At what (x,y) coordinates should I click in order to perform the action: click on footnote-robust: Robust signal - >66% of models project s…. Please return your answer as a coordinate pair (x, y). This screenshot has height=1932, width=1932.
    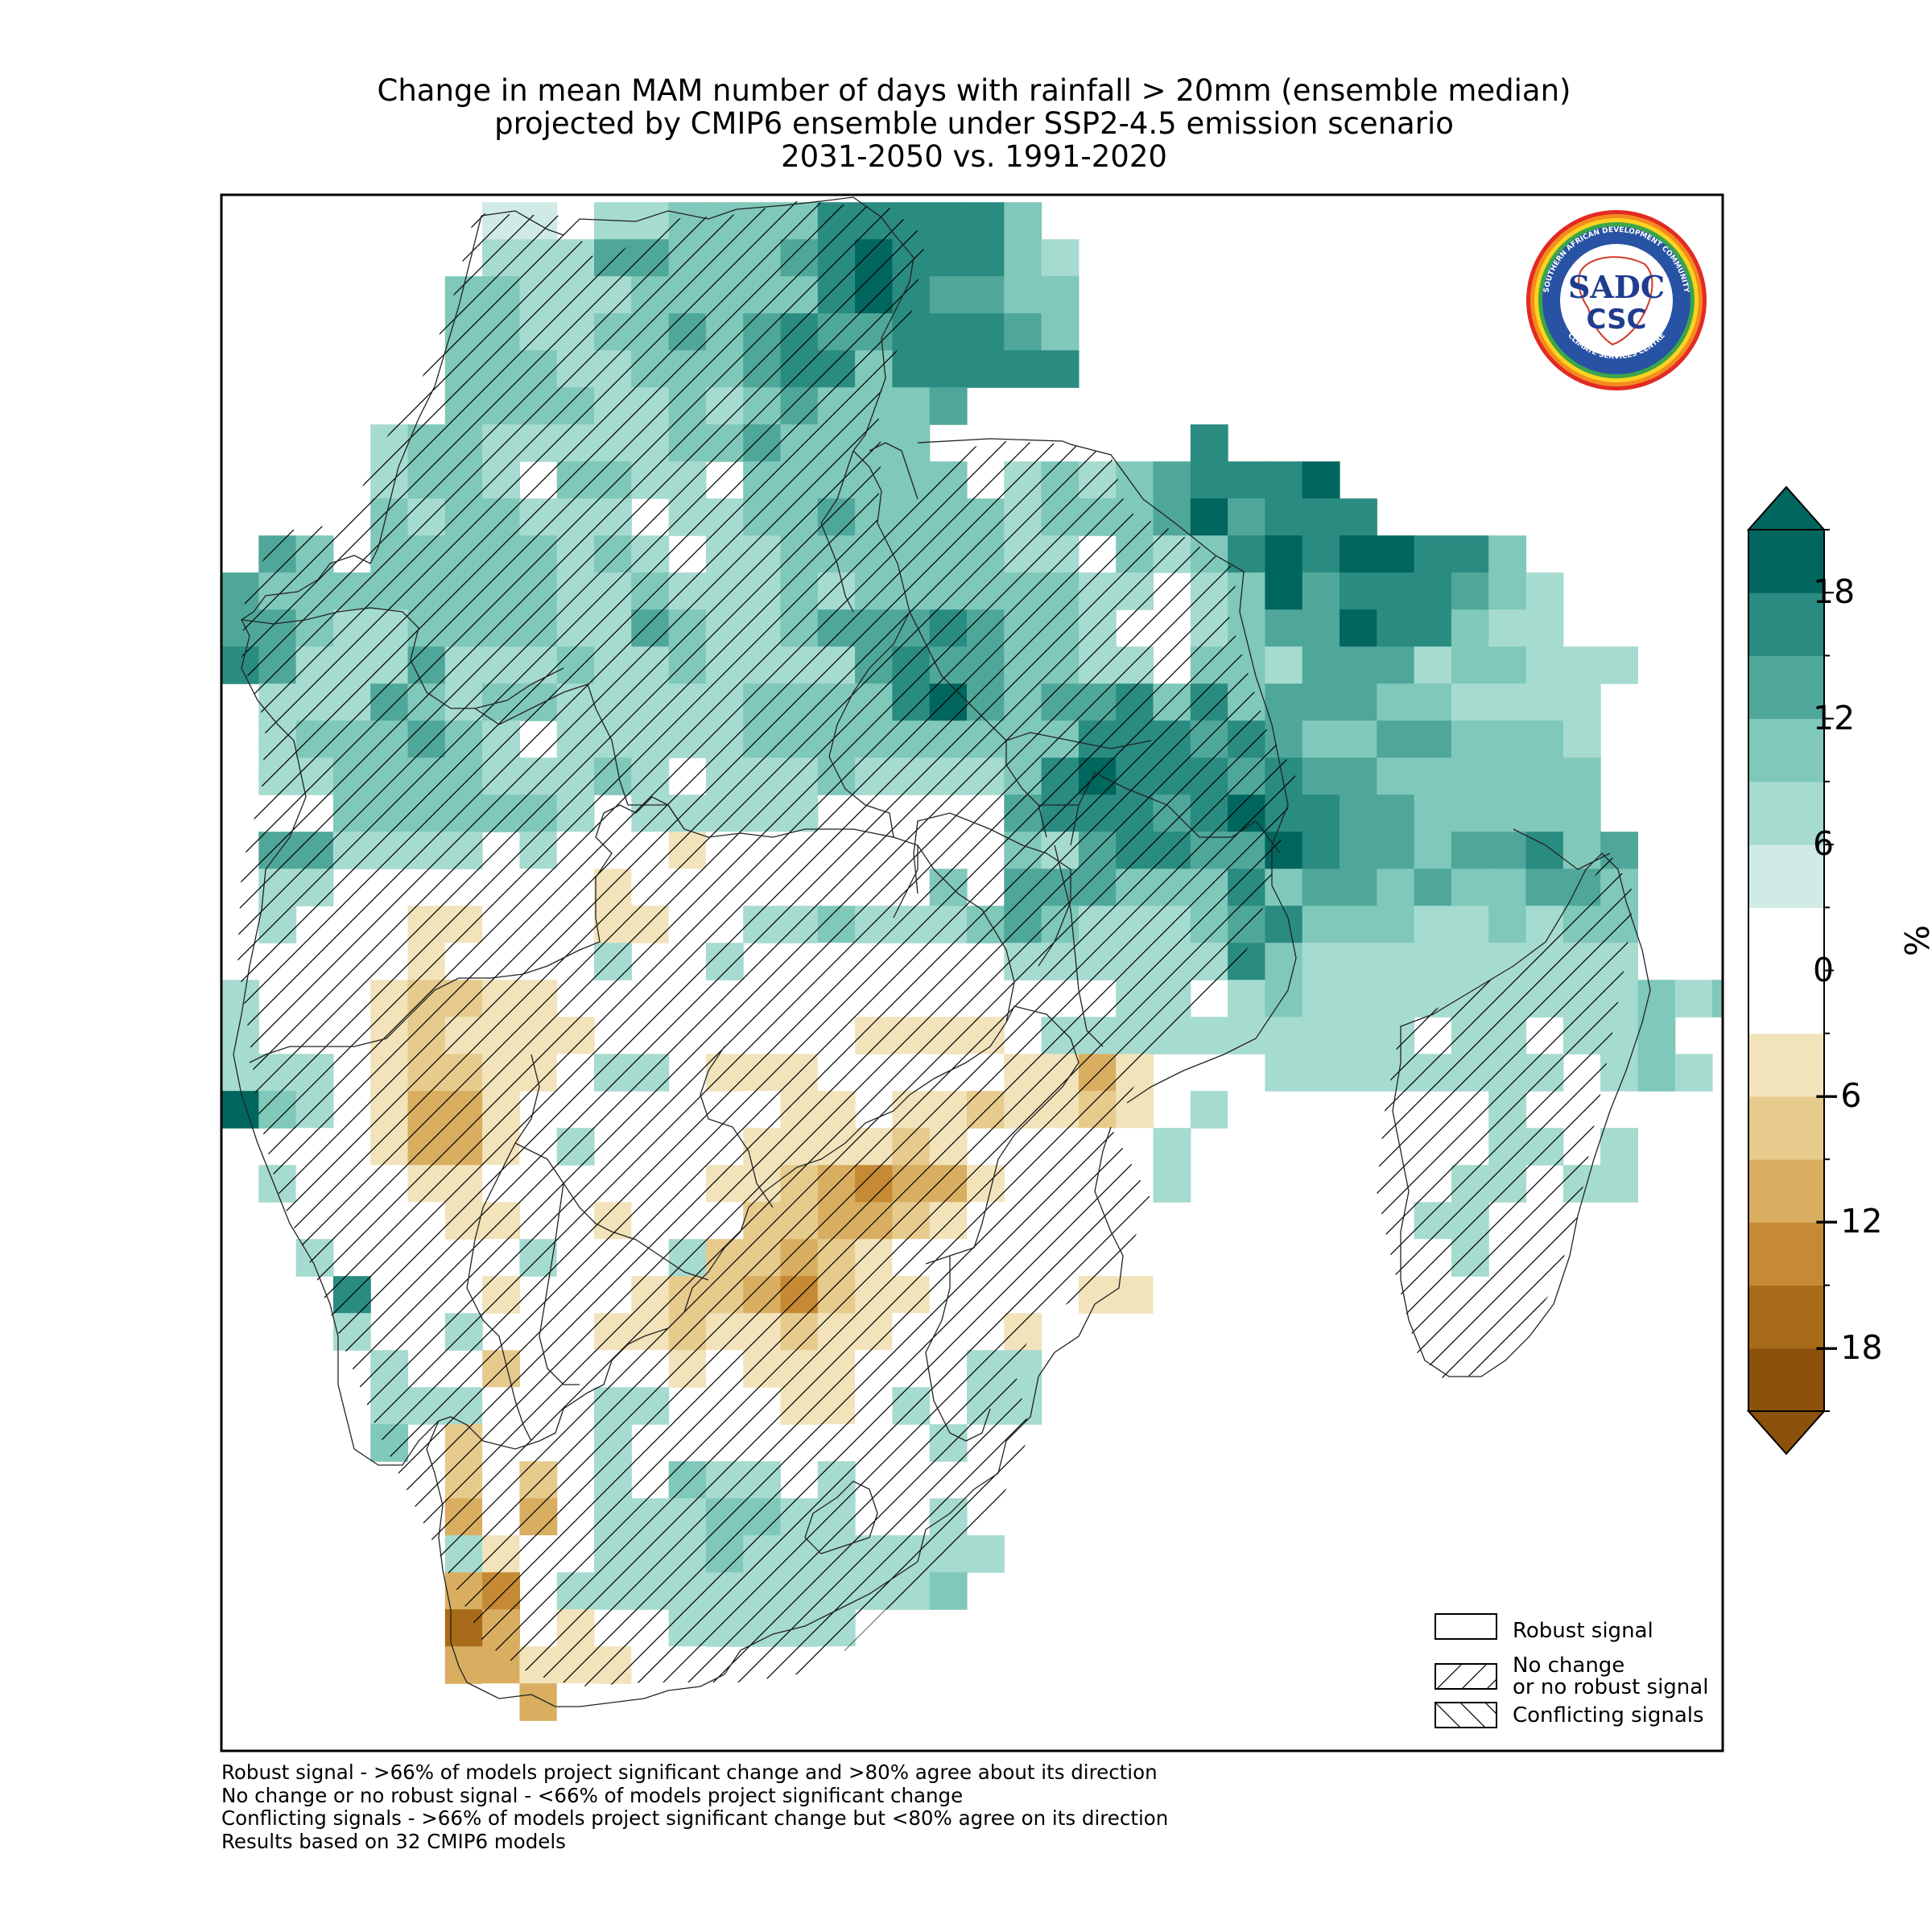
    Looking at the image, I should click on (689, 1772).